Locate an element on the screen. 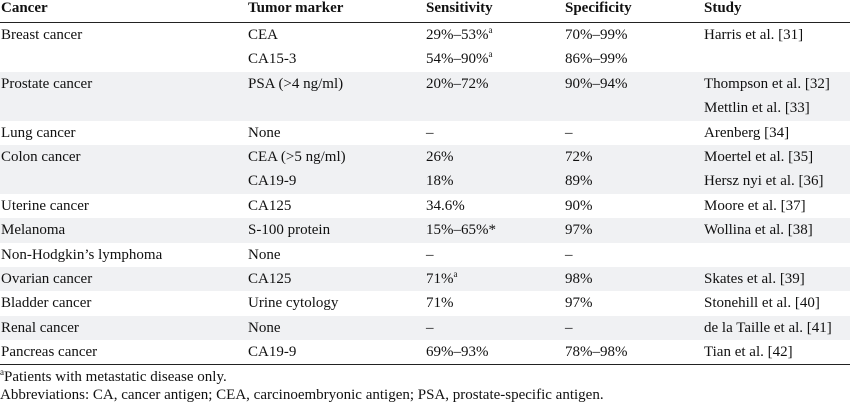 This screenshot has width=850, height=404. cell-sensitivity: 20%–72% is located at coordinates (495, 84).